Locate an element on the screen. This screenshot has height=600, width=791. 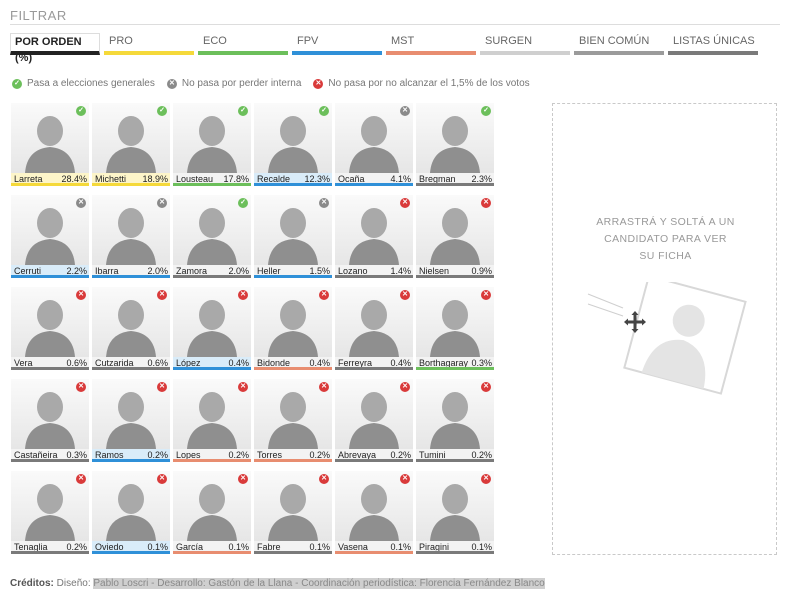
tab-fpv: FPV is located at coordinates (337, 44).